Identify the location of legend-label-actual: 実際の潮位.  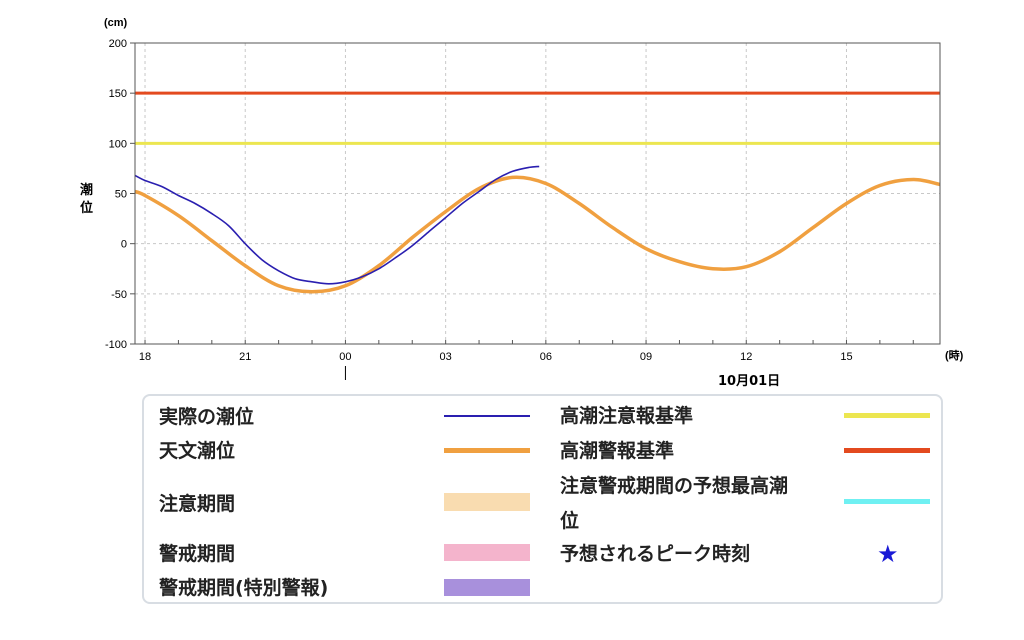
(207, 417).